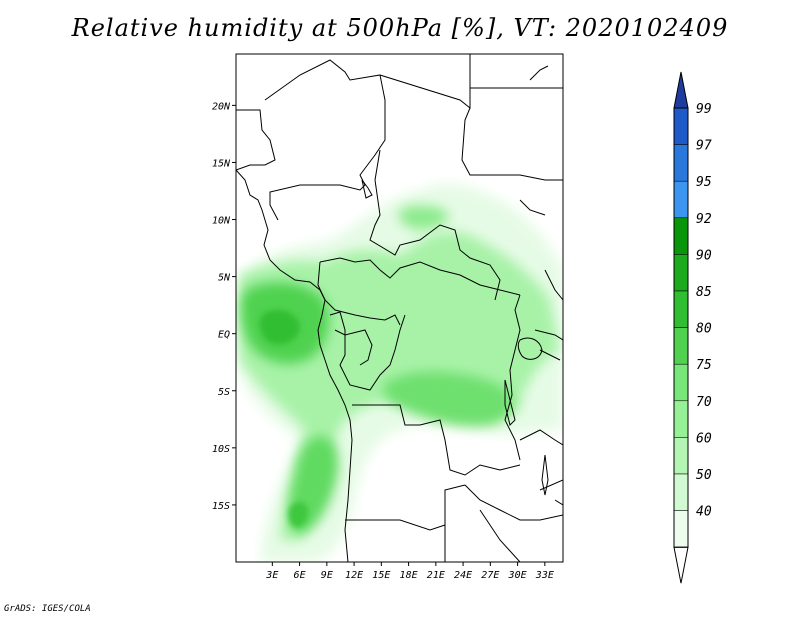 Image resolution: width=800 pixels, height=618 pixels. What do you see at coordinates (544, 575) in the screenshot?
I see `lon-tick-label: 33E` at bounding box center [544, 575].